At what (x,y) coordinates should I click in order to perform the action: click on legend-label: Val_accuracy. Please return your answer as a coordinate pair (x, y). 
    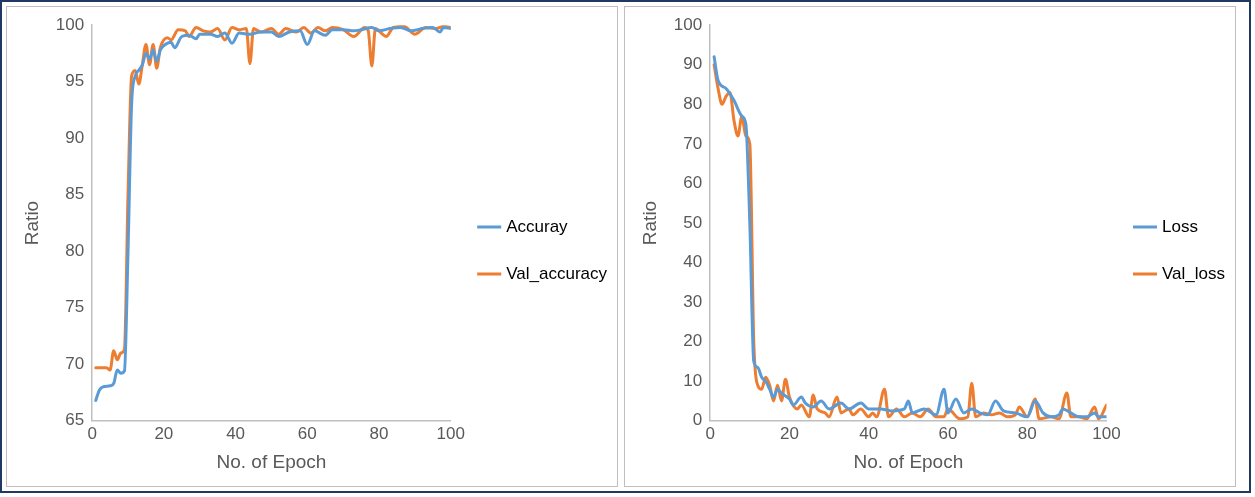
    Looking at the image, I should click on (557, 273).